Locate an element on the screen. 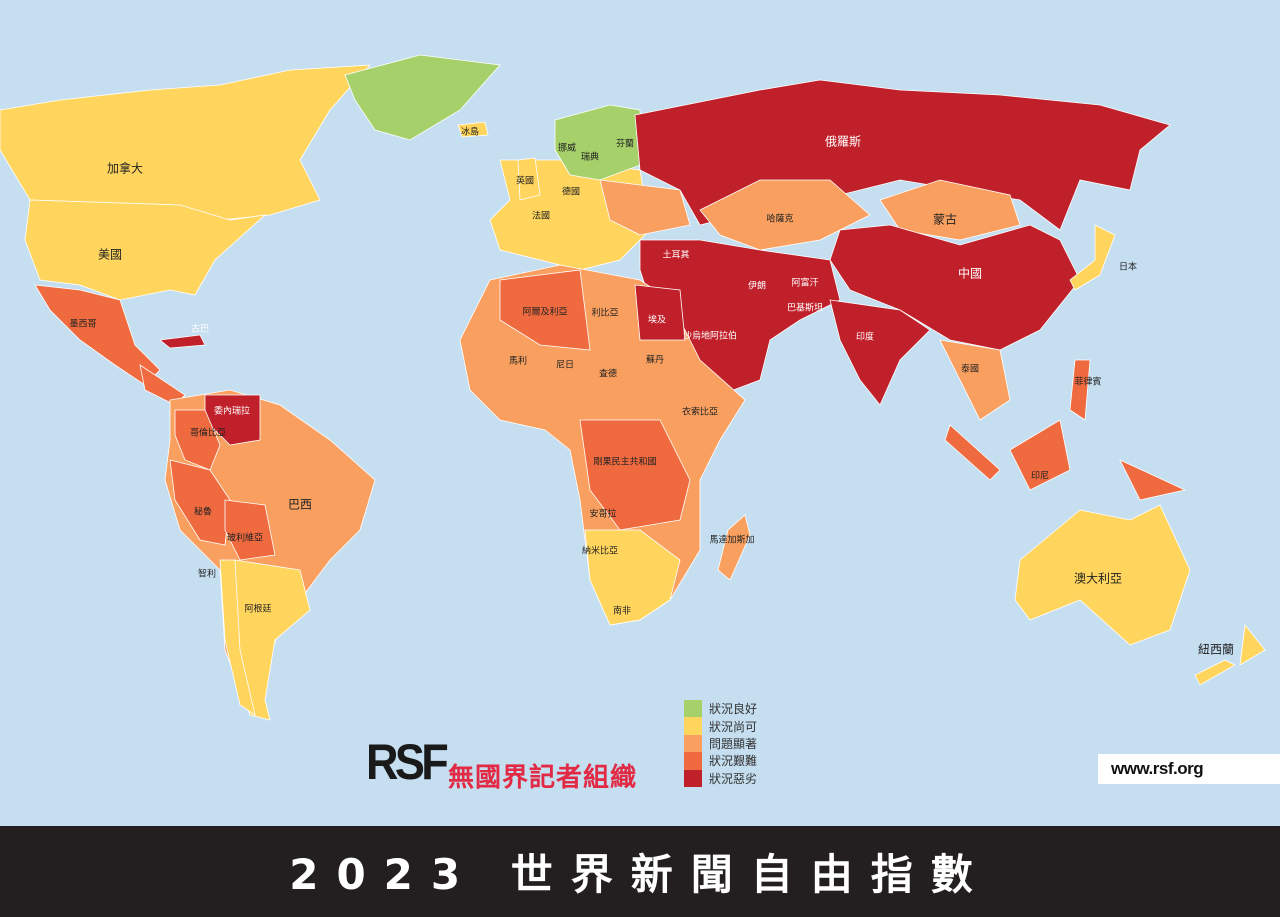 The width and height of the screenshot is (1280, 917). country-label: 秘魯 is located at coordinates (203, 512).